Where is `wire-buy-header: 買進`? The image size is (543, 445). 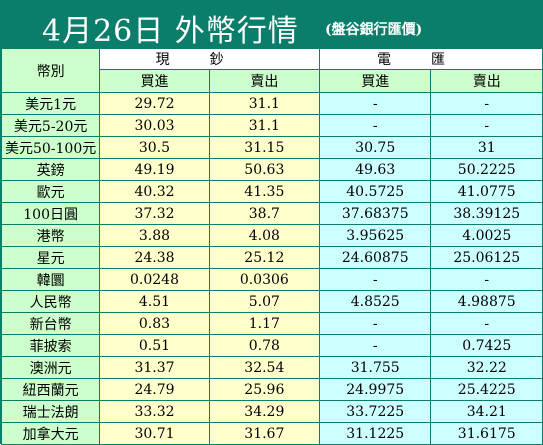 wire-buy-header: 買進 is located at coordinates (375, 81).